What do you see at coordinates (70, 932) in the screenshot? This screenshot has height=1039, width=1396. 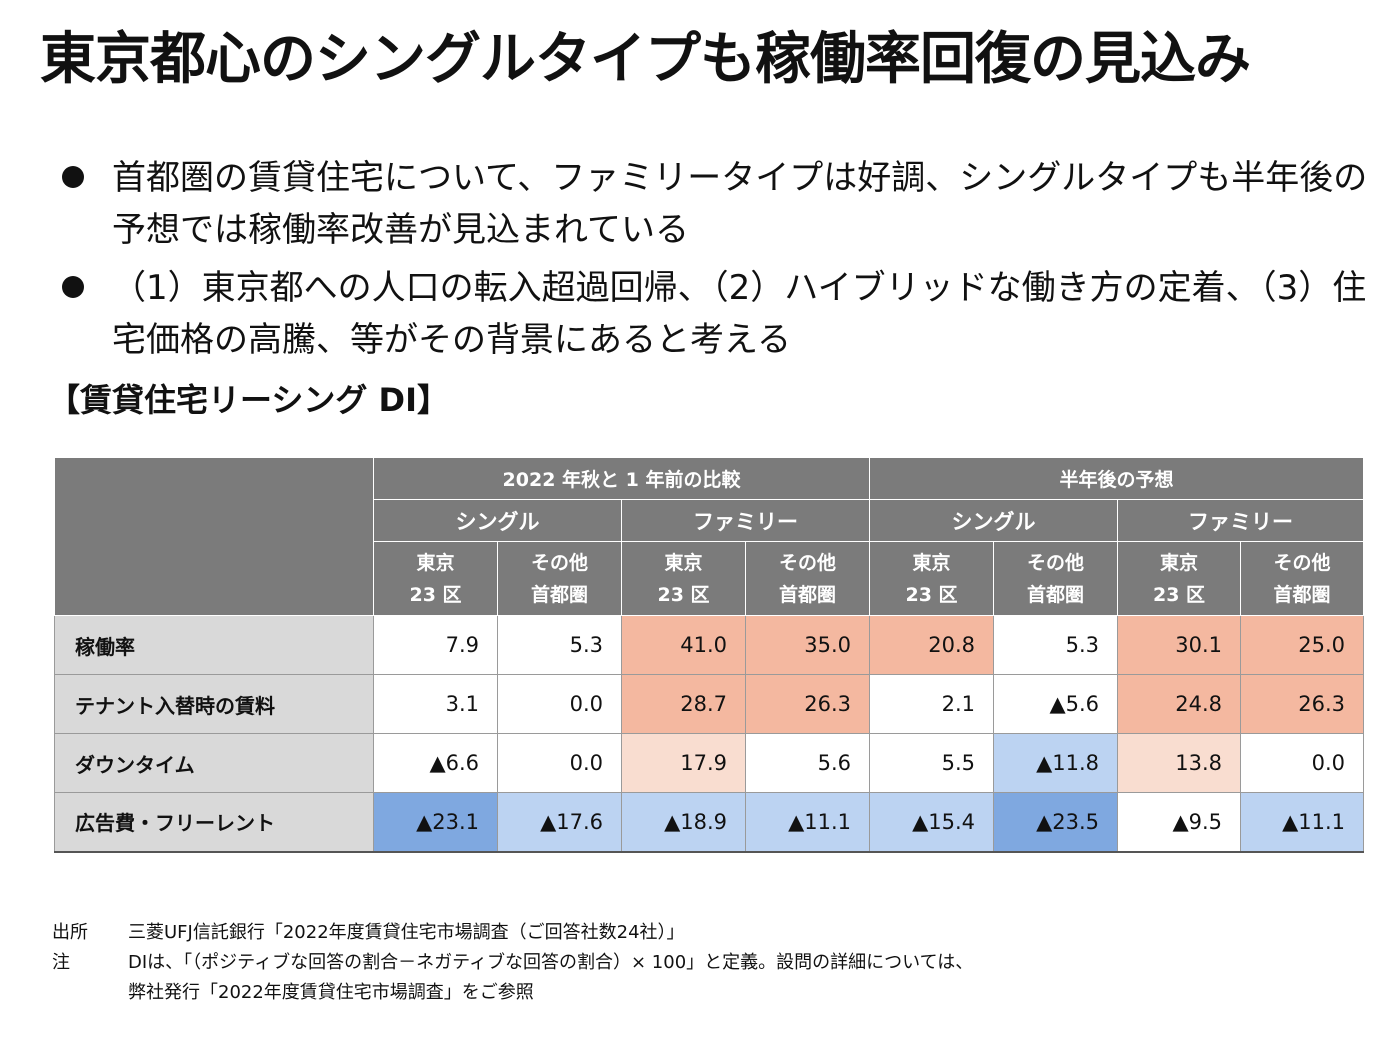 I see `note-key: 出所` at bounding box center [70, 932].